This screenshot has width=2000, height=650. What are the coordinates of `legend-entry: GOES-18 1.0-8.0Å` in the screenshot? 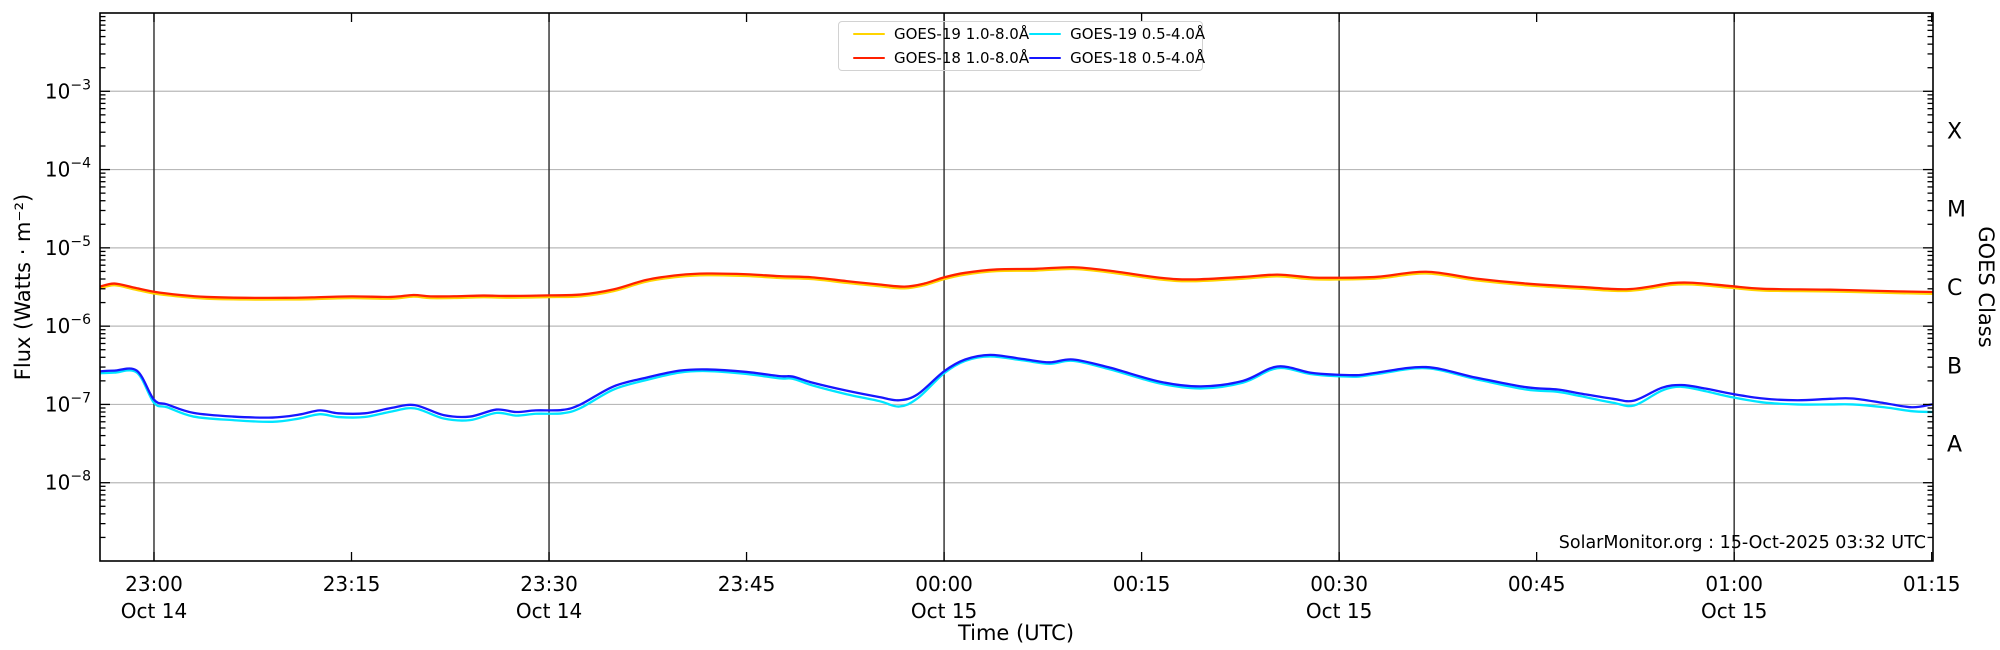 It's located at (941, 57).